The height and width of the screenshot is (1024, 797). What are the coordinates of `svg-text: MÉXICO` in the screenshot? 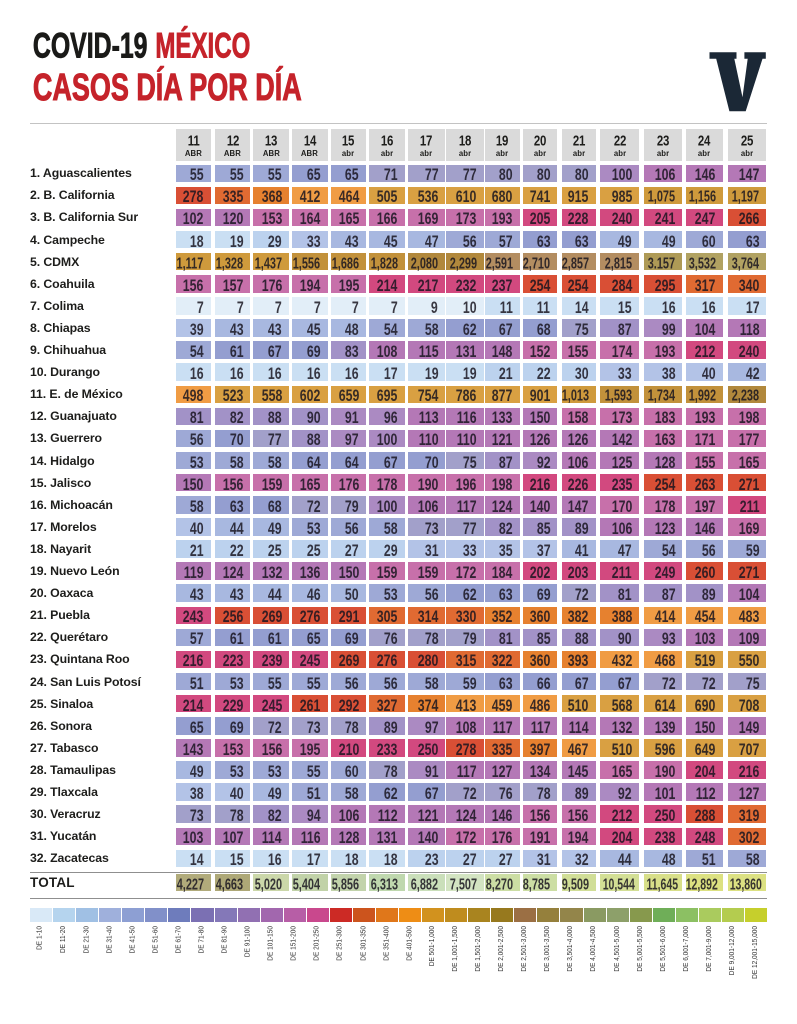 It's located at (202, 46).